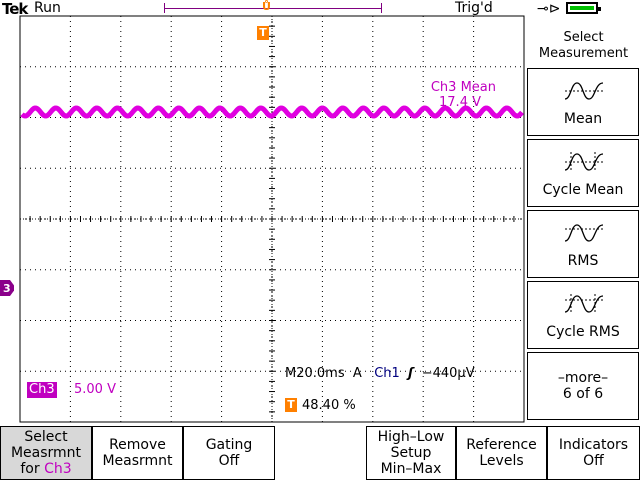 This screenshot has height=480, width=640. I want to click on acquisition-status: Run, so click(47, 8).